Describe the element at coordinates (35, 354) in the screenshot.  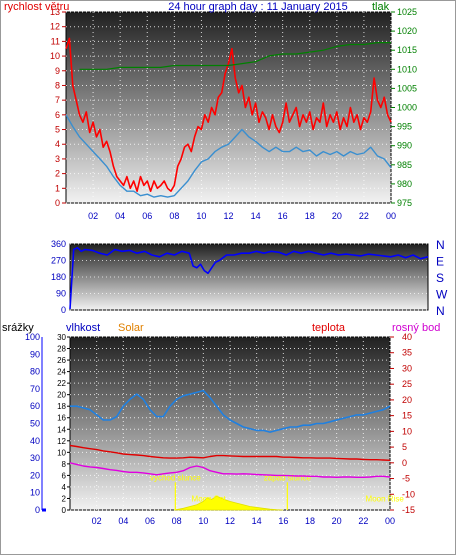
I see `precip-axis-tick-label: 90` at that location.